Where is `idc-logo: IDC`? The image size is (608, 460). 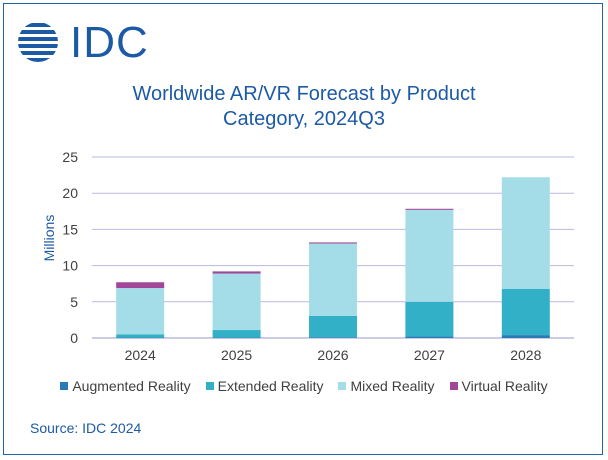
idc-logo: IDC is located at coordinates (86, 43).